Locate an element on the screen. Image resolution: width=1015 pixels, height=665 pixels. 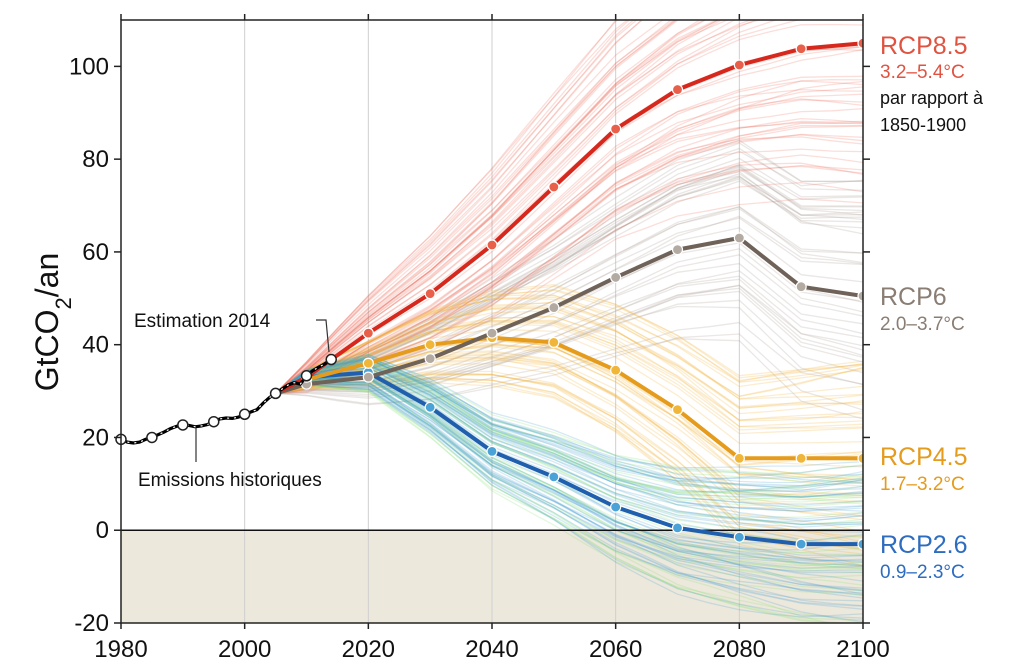
y-tick-label-20: 20 is located at coordinates (95, 437).